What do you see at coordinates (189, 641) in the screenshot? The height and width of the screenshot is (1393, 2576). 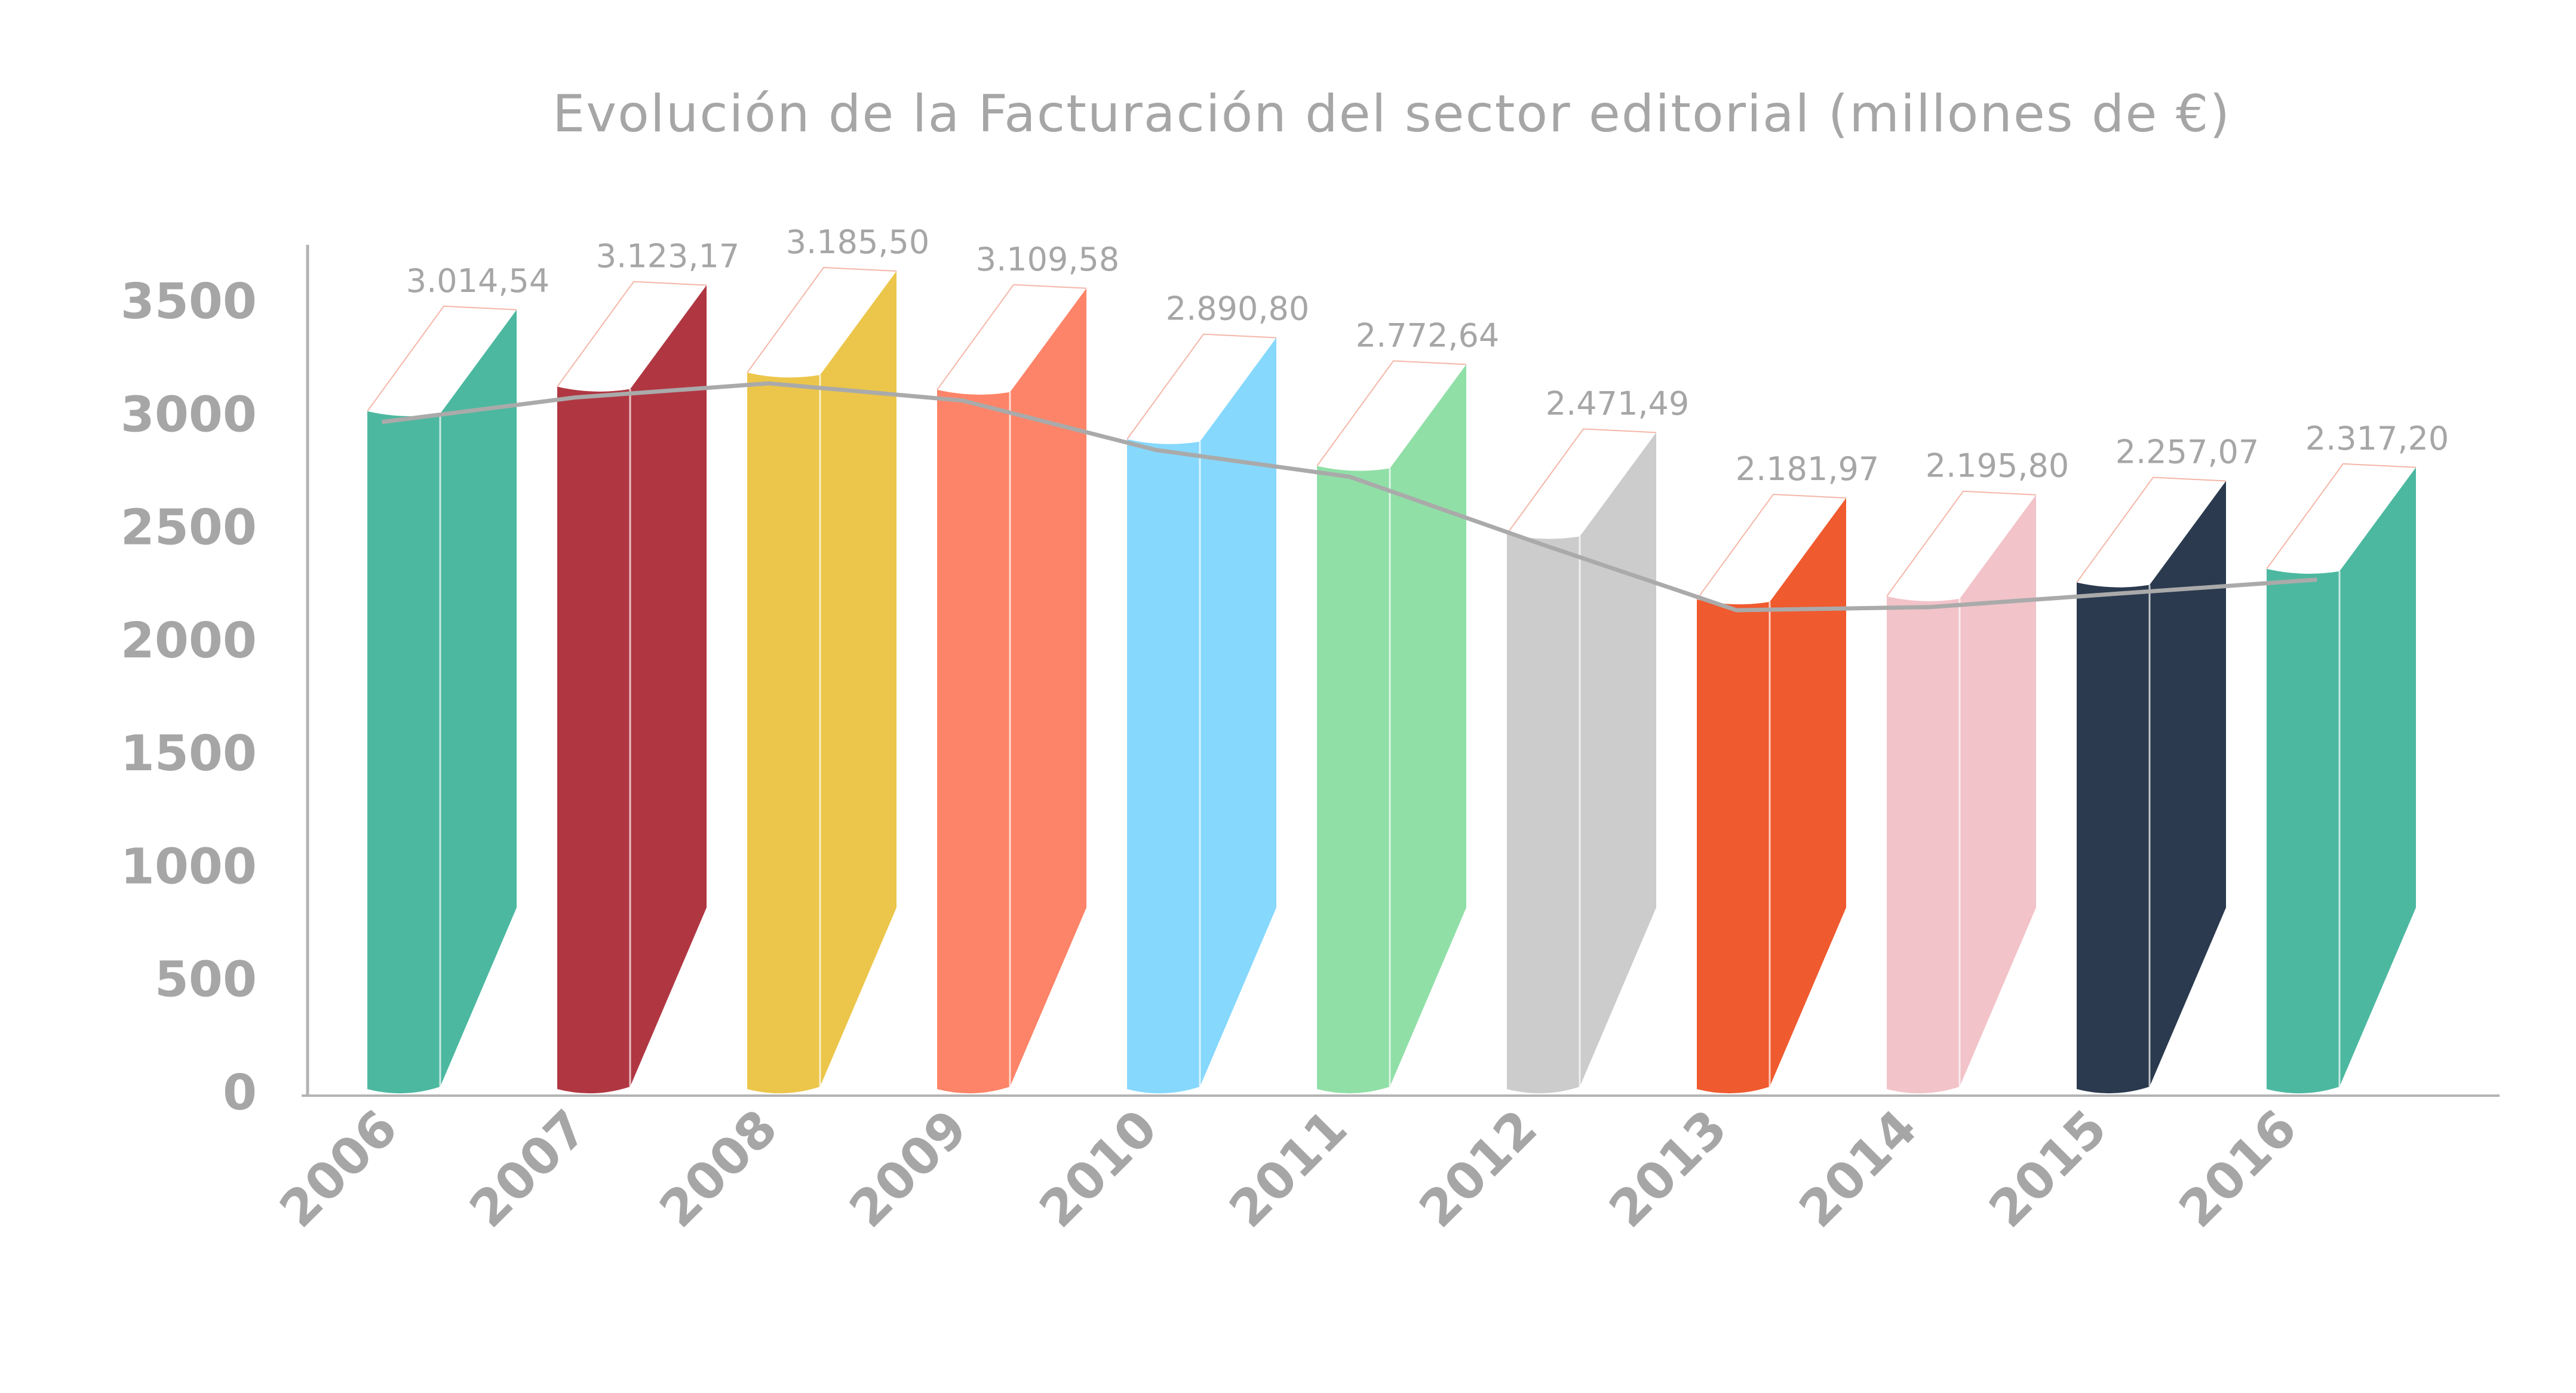 I see `y-tick-label: 2000` at bounding box center [189, 641].